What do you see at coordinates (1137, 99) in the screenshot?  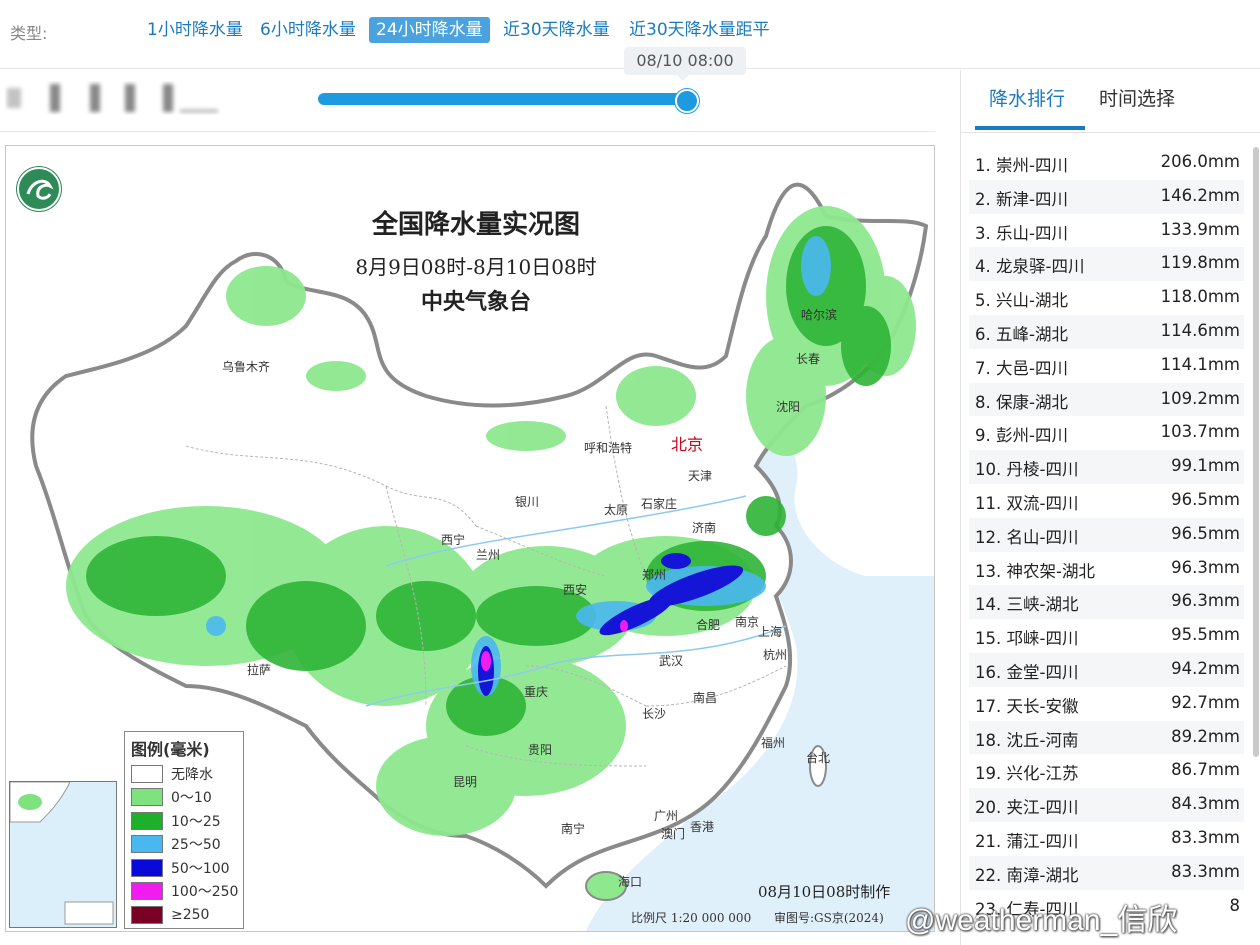 I see `tab-time-select: 时间选择` at bounding box center [1137, 99].